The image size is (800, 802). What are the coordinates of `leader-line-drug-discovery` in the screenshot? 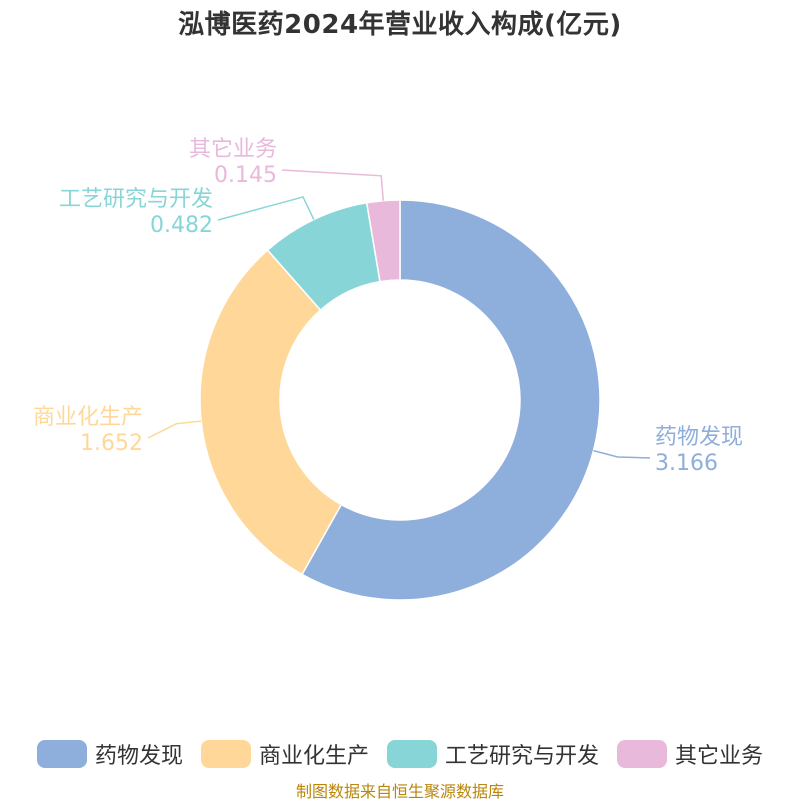 It's located at (622, 454).